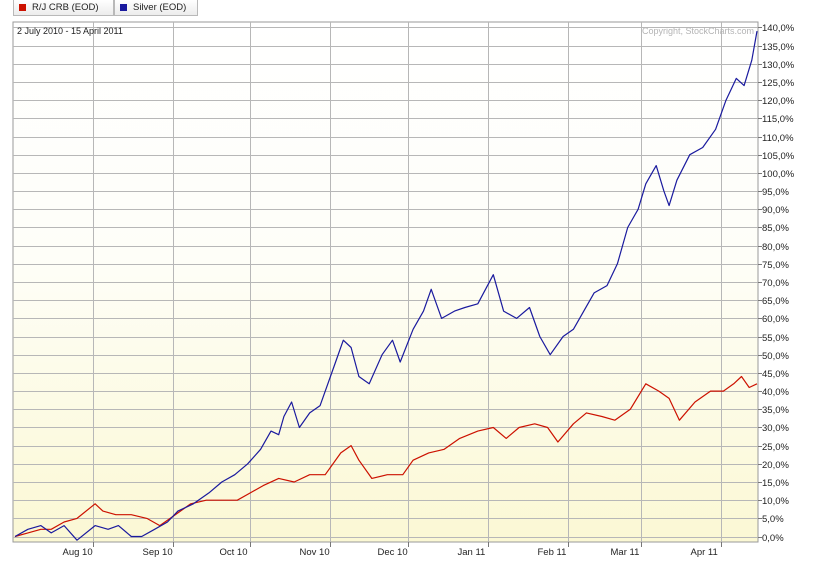 The height and width of the screenshot is (567, 816). Describe the element at coordinates (123, 7) in the screenshot. I see `legend-swatch-silver` at that location.